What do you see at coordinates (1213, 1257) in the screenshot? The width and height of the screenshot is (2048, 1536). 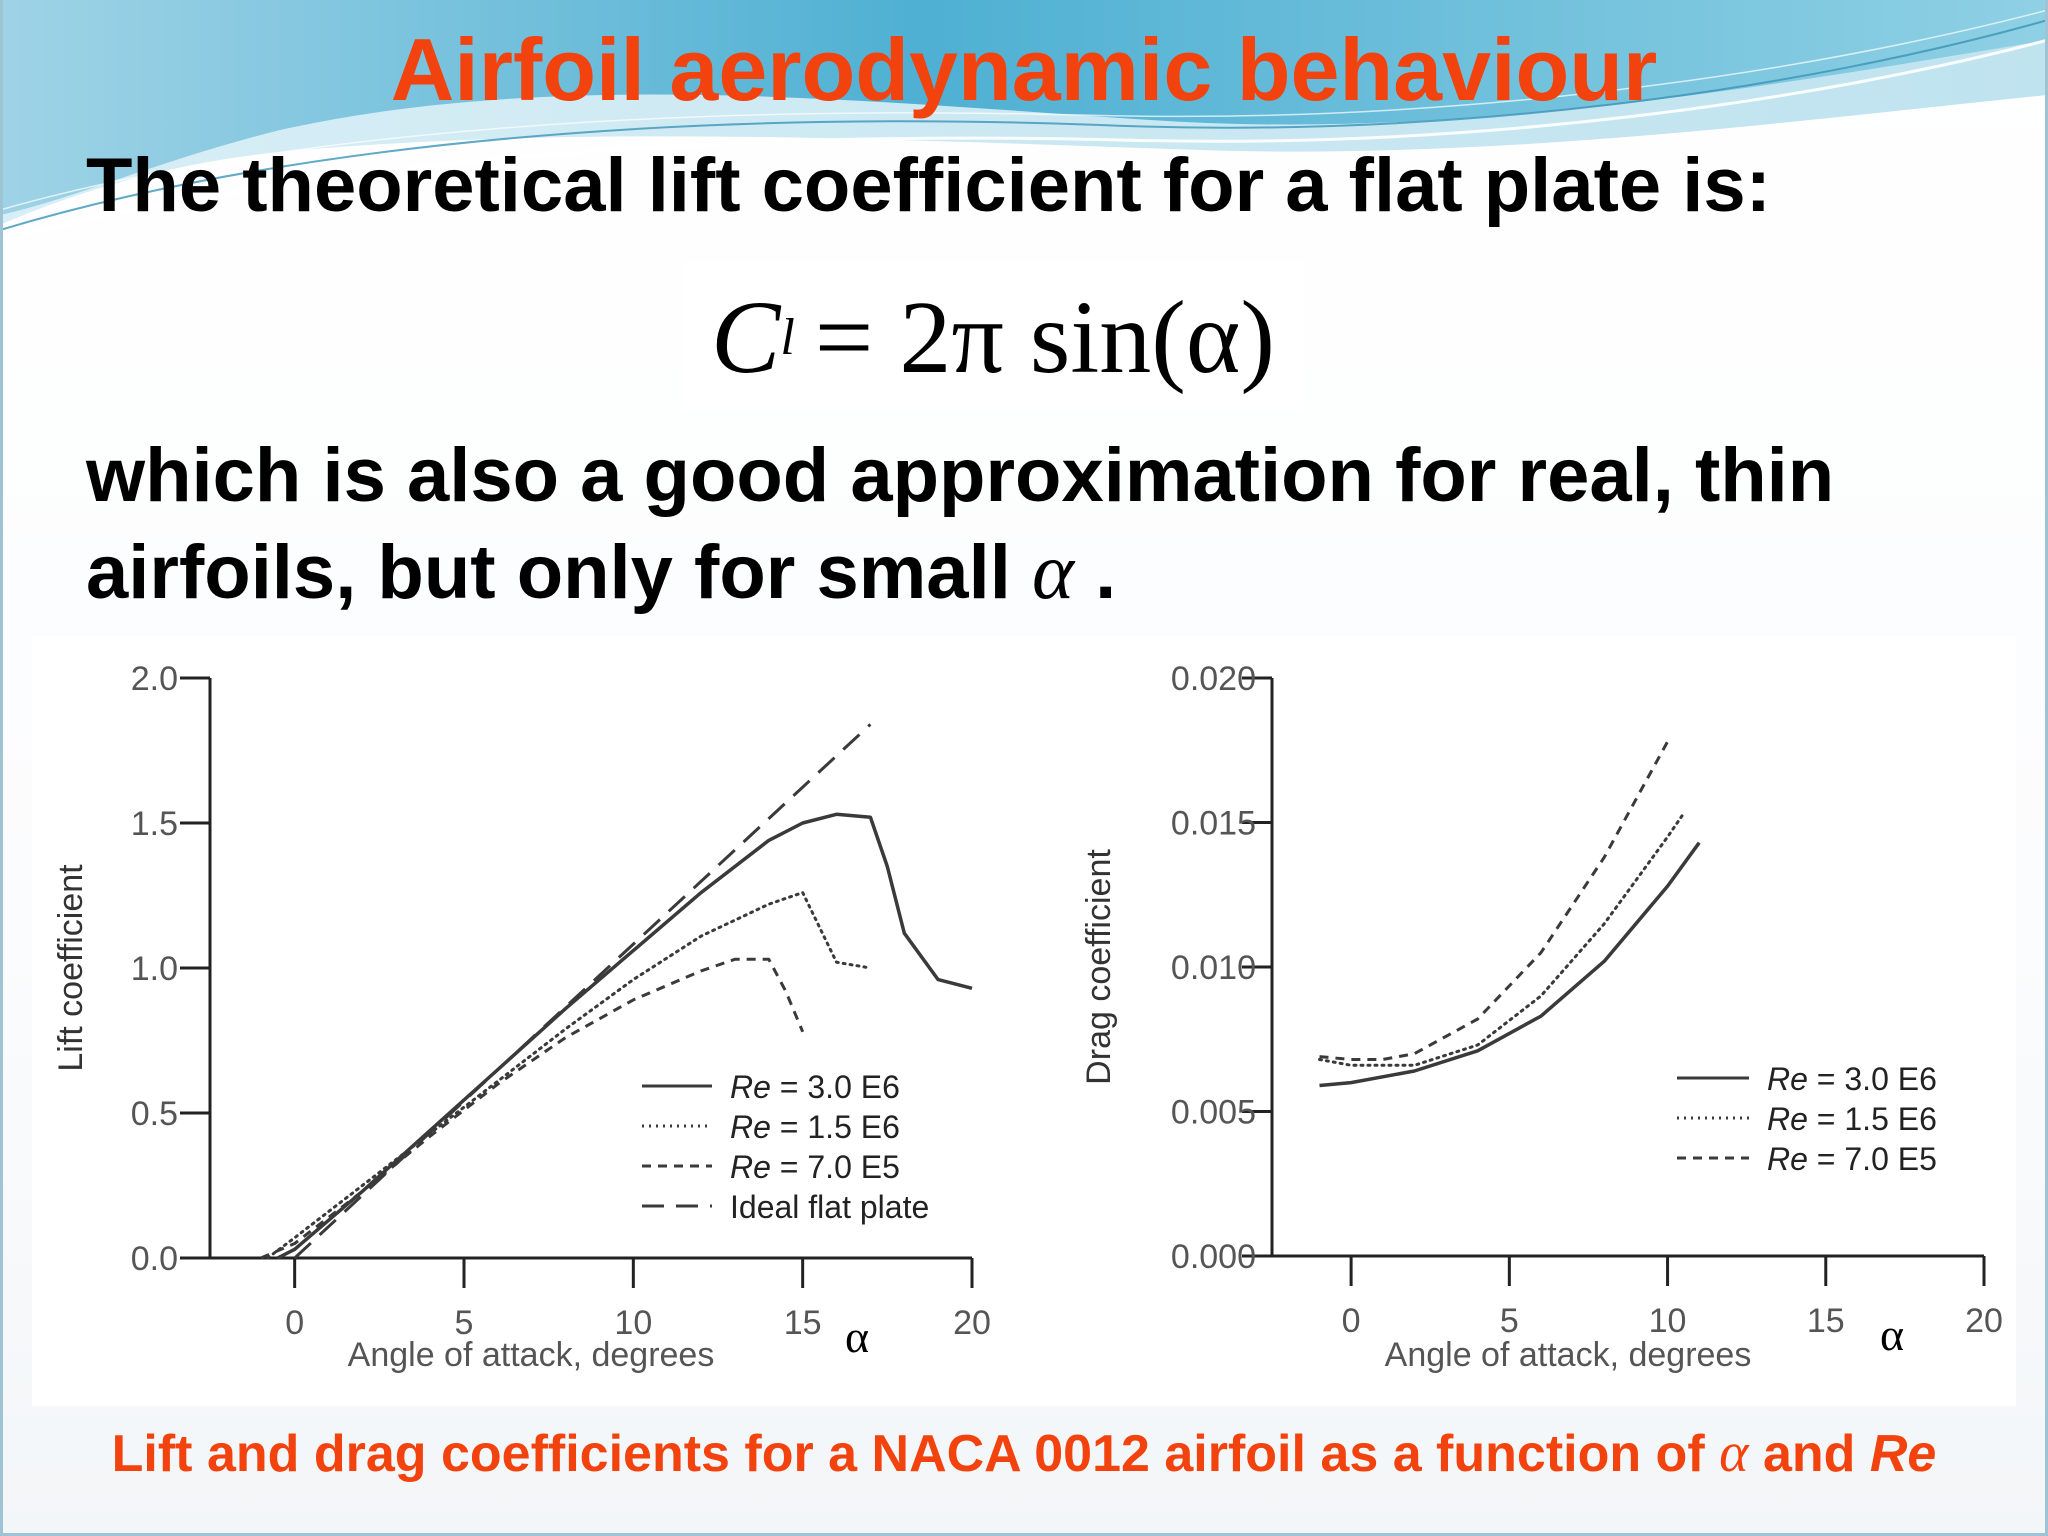 I see `y-tick-label: 0.000` at bounding box center [1213, 1257].